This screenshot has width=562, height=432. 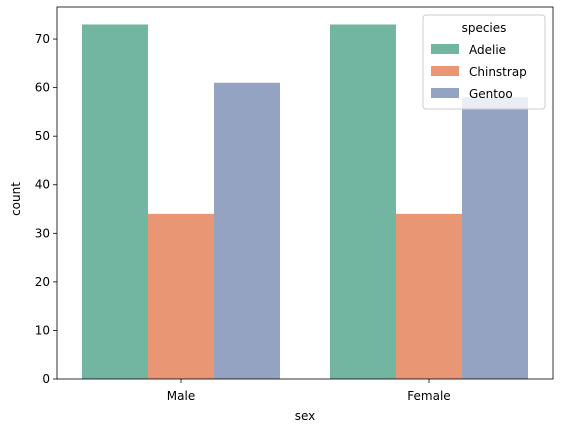 I want to click on y-tick-label: 60, so click(x=42, y=88).